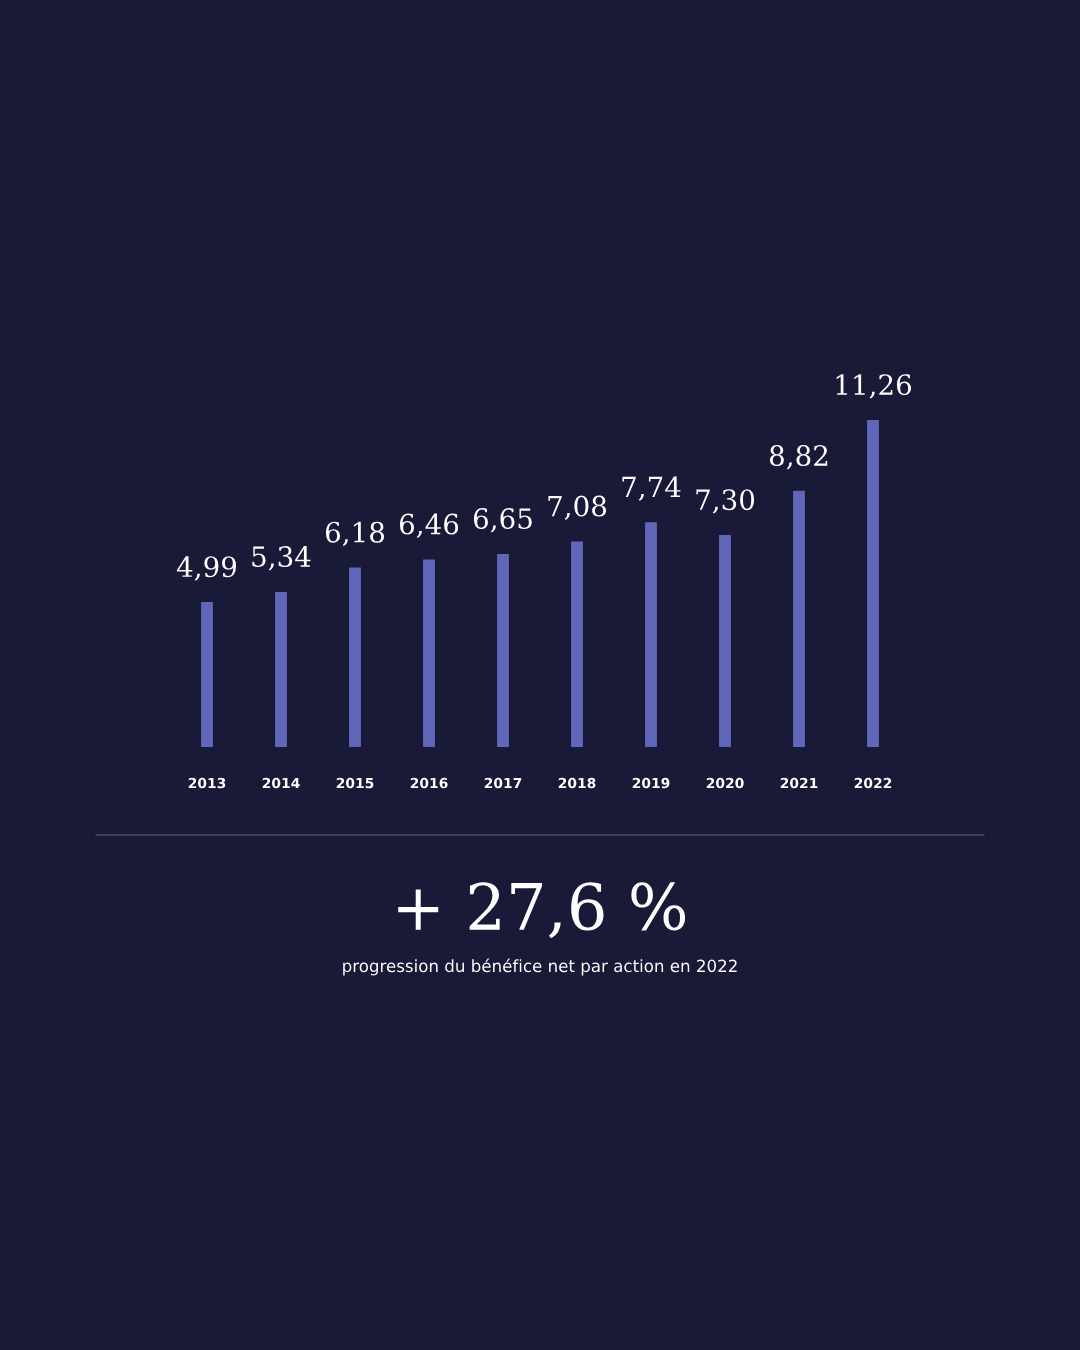  Describe the element at coordinates (281, 783) in the screenshot. I see `x-tick-label: 2014` at that location.